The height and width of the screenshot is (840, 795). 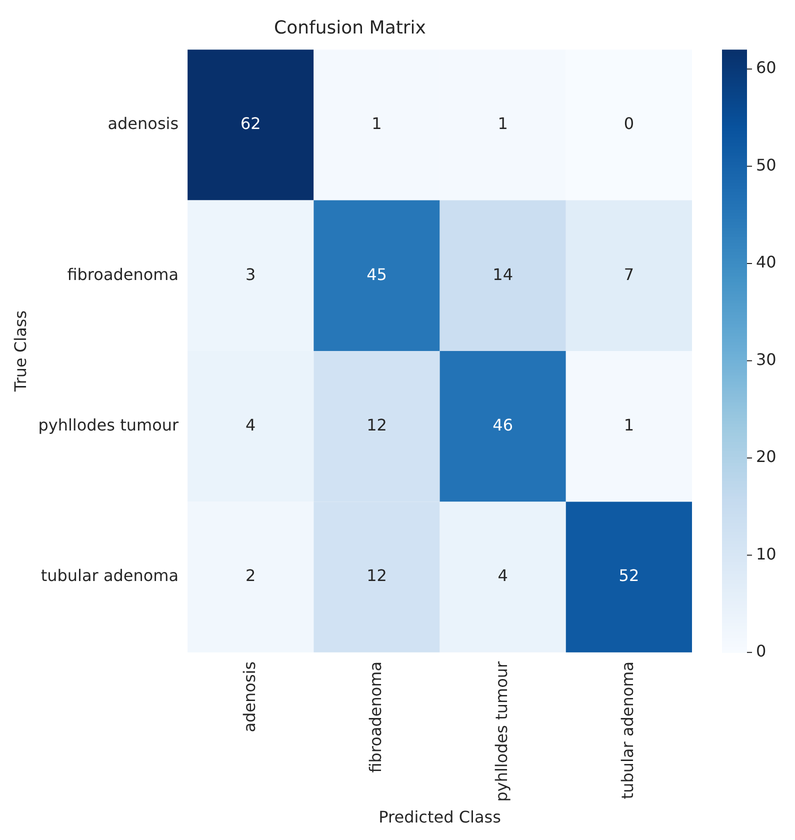 I want to click on x-tick-label: pyhllodes tumour, so click(x=501, y=731).